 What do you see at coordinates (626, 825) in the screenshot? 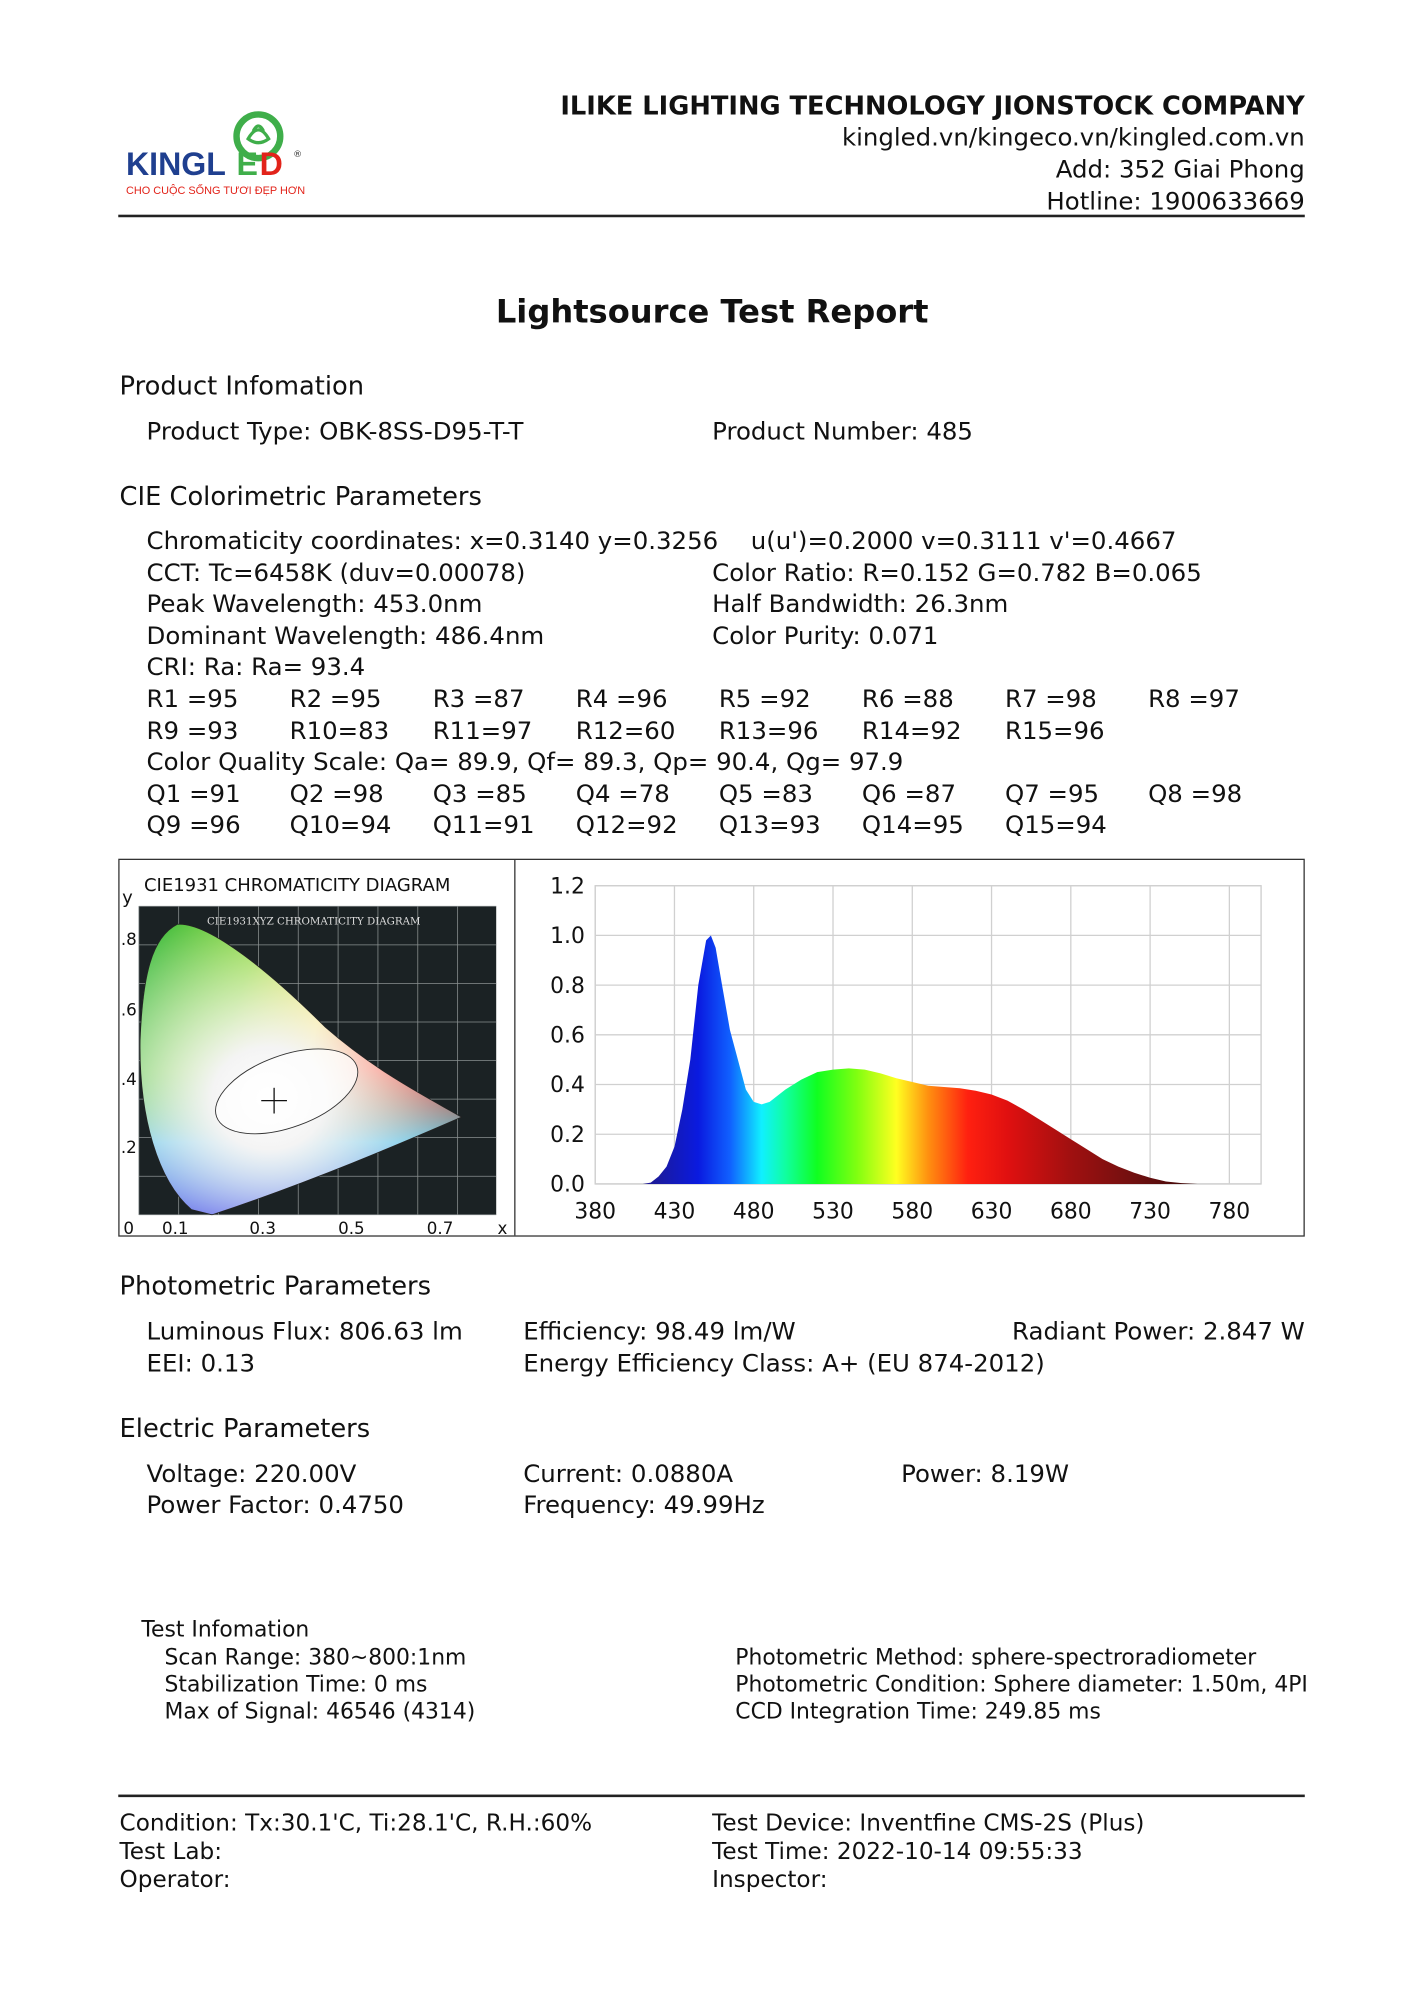
I see `index-value: Q12=92` at bounding box center [626, 825].